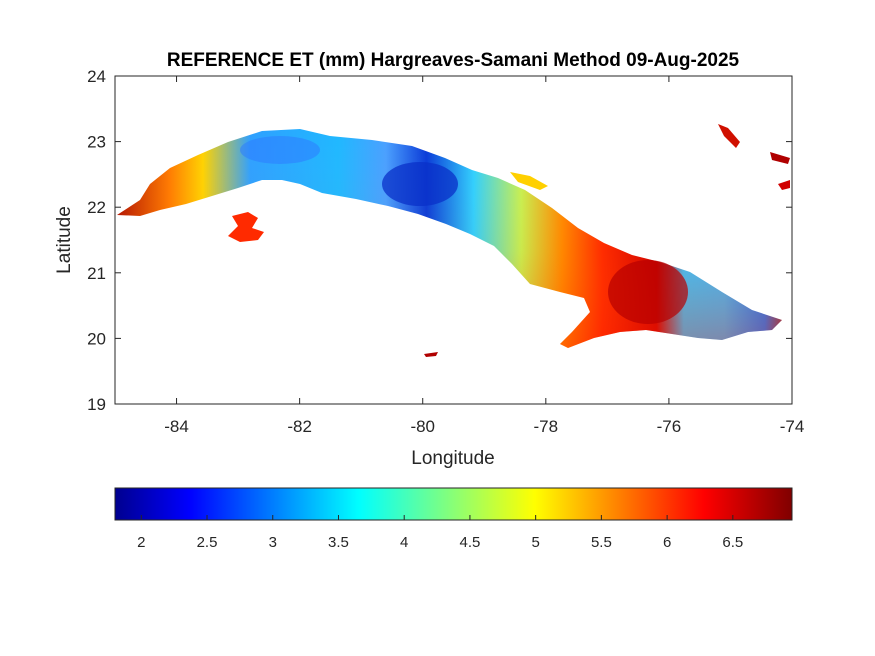 Image resolution: width=875 pixels, height=656 pixels. Describe the element at coordinates (529, 181) in the screenshot. I see `north-cays` at that location.